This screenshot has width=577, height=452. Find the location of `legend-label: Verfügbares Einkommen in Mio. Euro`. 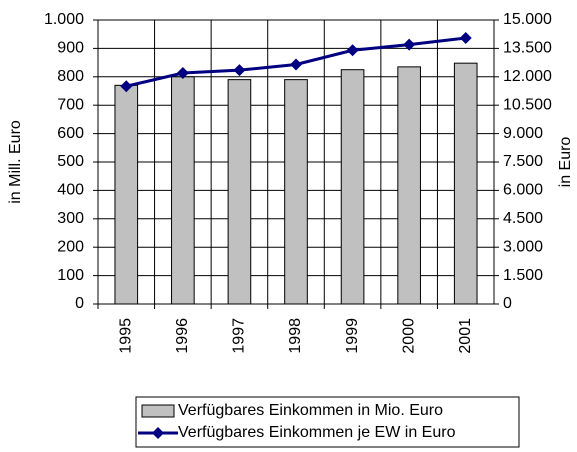

legend-label: Verfügbares Einkommen in Mio. Euro is located at coordinates (310, 410).